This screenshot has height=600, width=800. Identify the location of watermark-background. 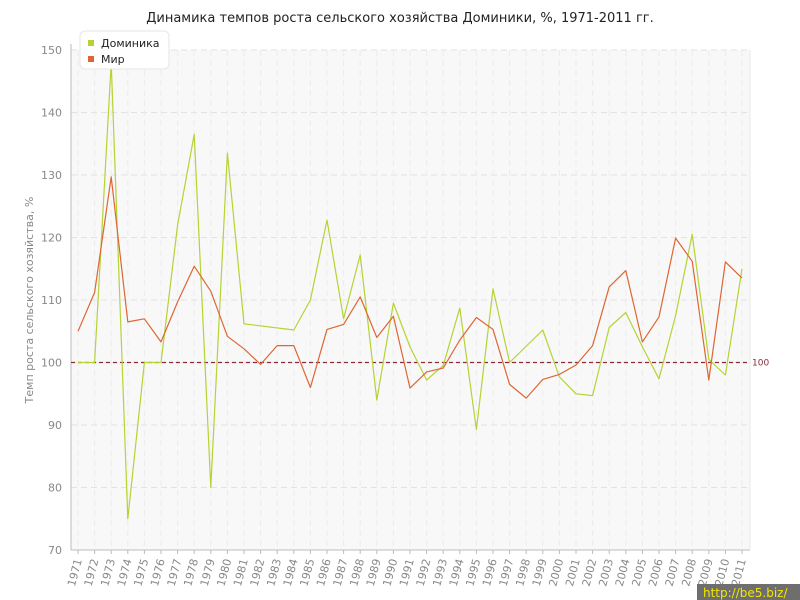
(748, 592).